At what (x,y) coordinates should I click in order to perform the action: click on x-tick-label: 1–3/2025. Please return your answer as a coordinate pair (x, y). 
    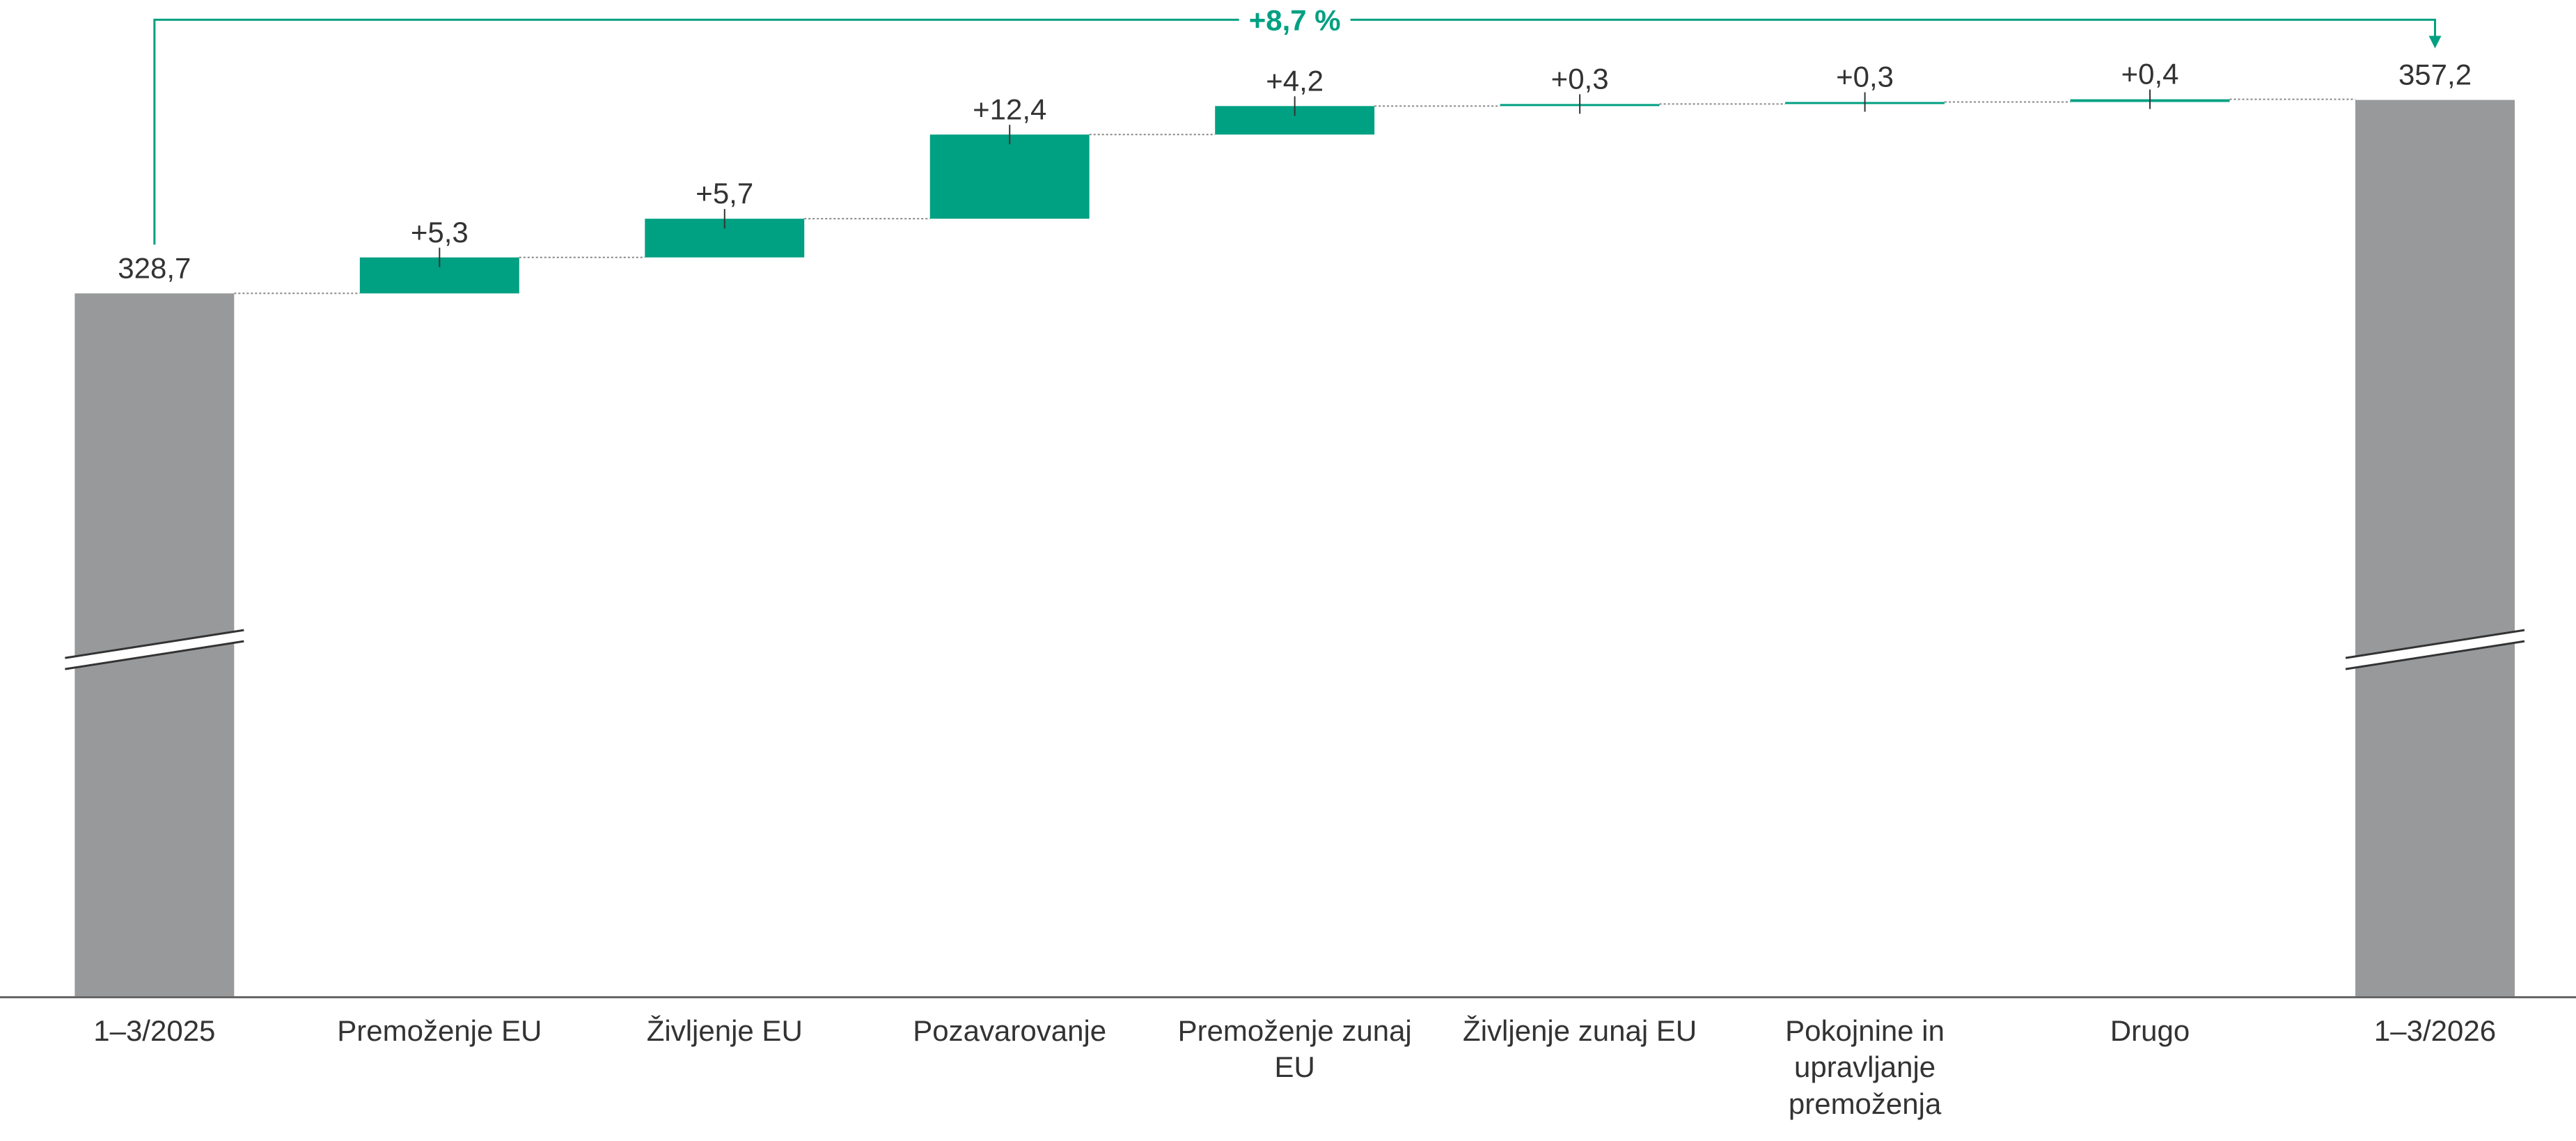
    Looking at the image, I should click on (154, 1030).